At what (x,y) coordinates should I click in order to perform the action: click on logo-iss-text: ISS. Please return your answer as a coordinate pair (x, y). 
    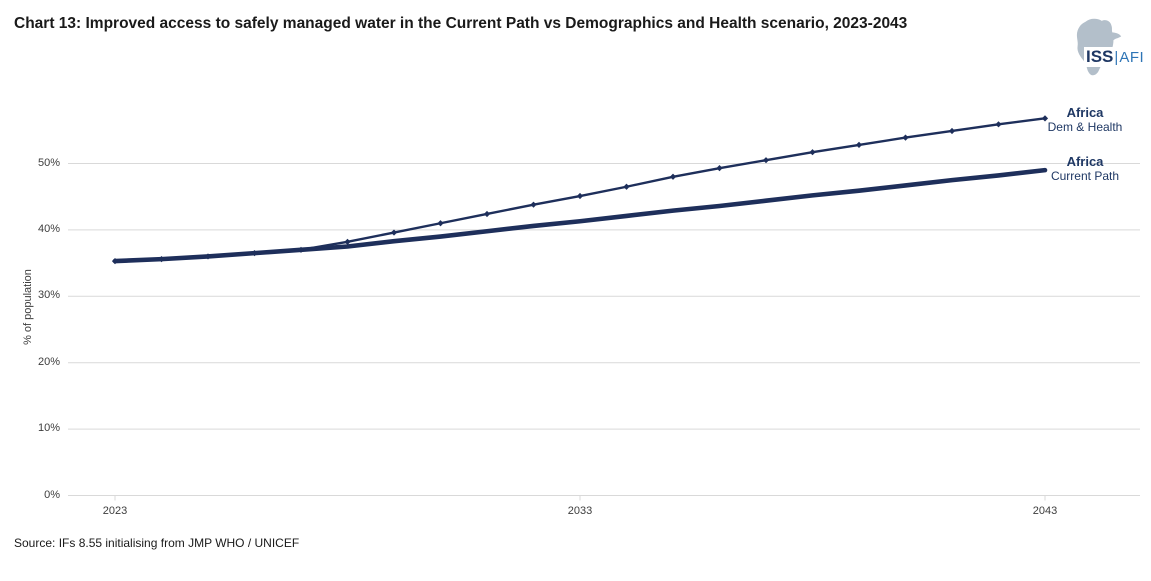
    Looking at the image, I should click on (1100, 56).